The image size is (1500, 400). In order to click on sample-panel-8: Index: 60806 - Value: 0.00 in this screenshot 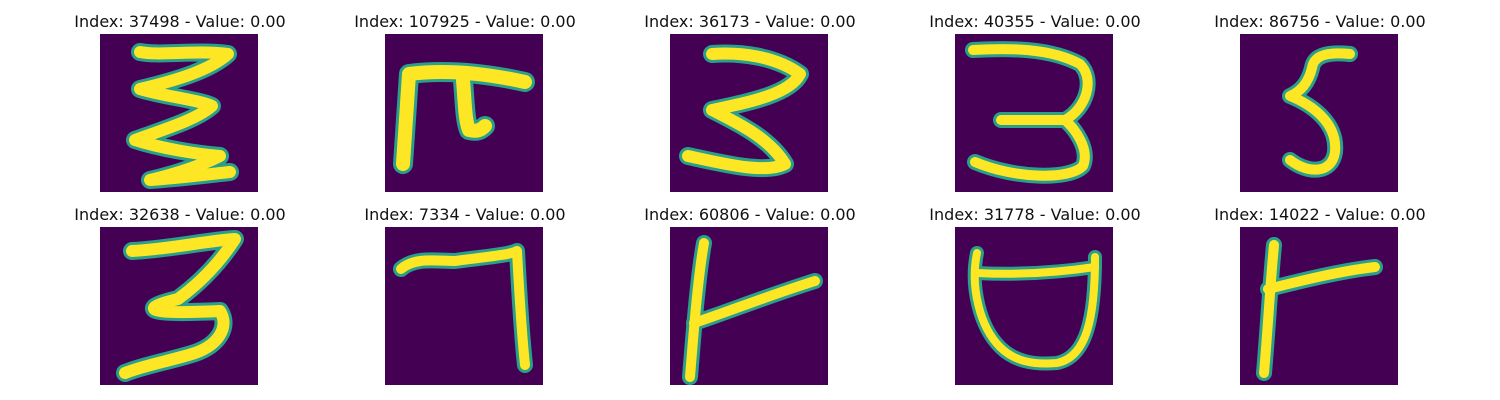, I will do `click(750, 294)`.